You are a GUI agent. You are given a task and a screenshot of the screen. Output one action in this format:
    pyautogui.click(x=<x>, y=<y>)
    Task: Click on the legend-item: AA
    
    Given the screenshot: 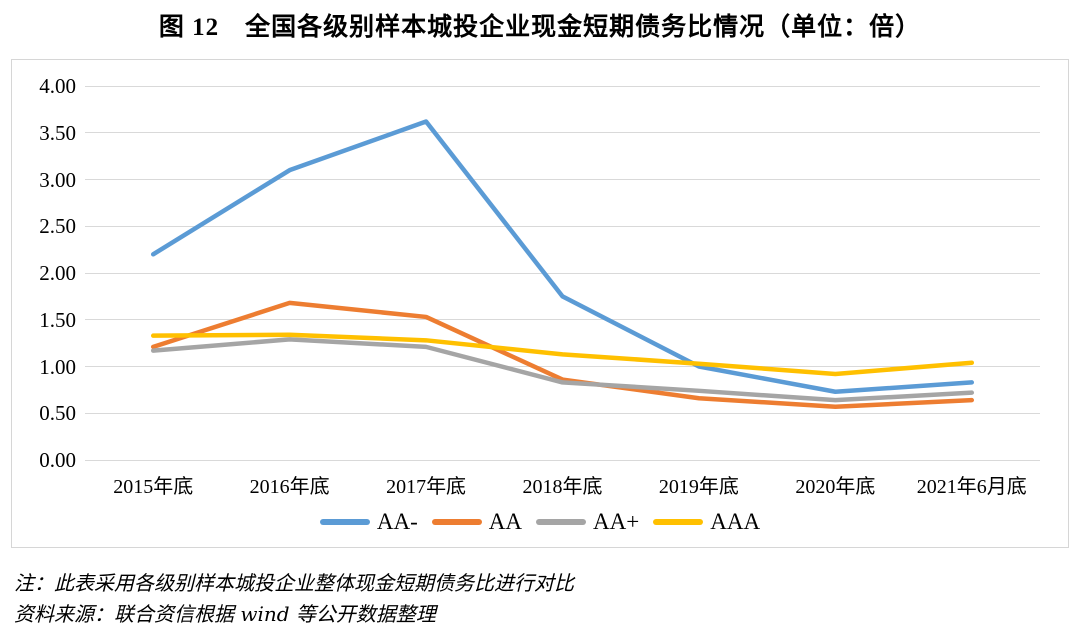 What is the action you would take?
    pyautogui.click(x=477, y=521)
    